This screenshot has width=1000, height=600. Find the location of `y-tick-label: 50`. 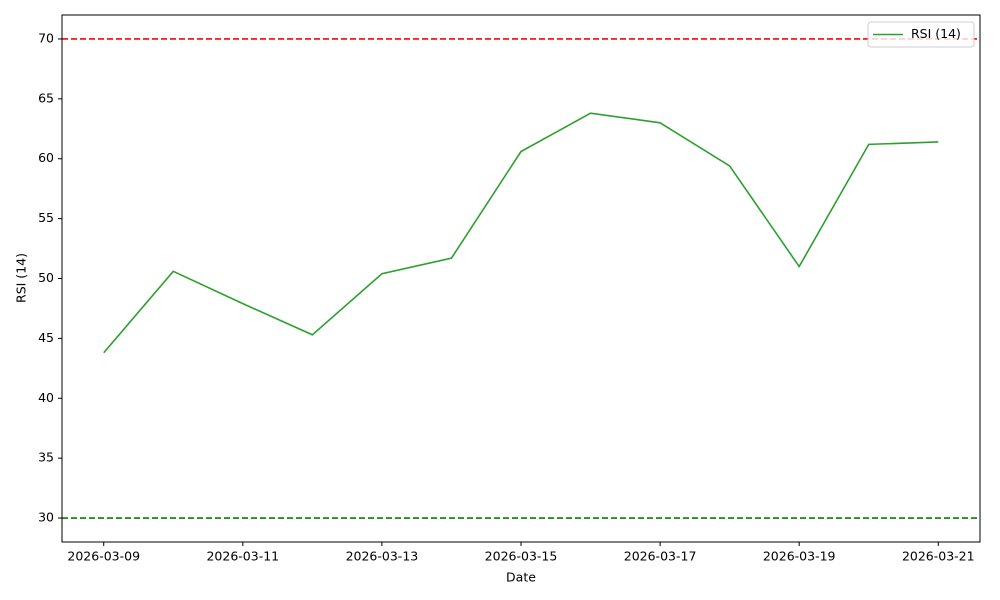

y-tick-label: 50 is located at coordinates (46, 277).